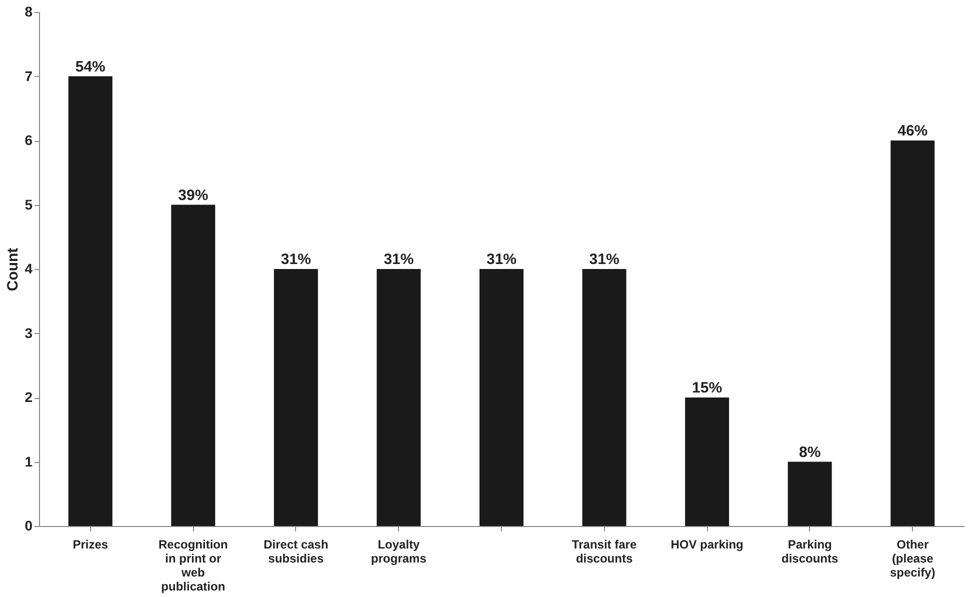 Image resolution: width=969 pixels, height=597 pixels. I want to click on y-tick-label: 3, so click(28, 332).